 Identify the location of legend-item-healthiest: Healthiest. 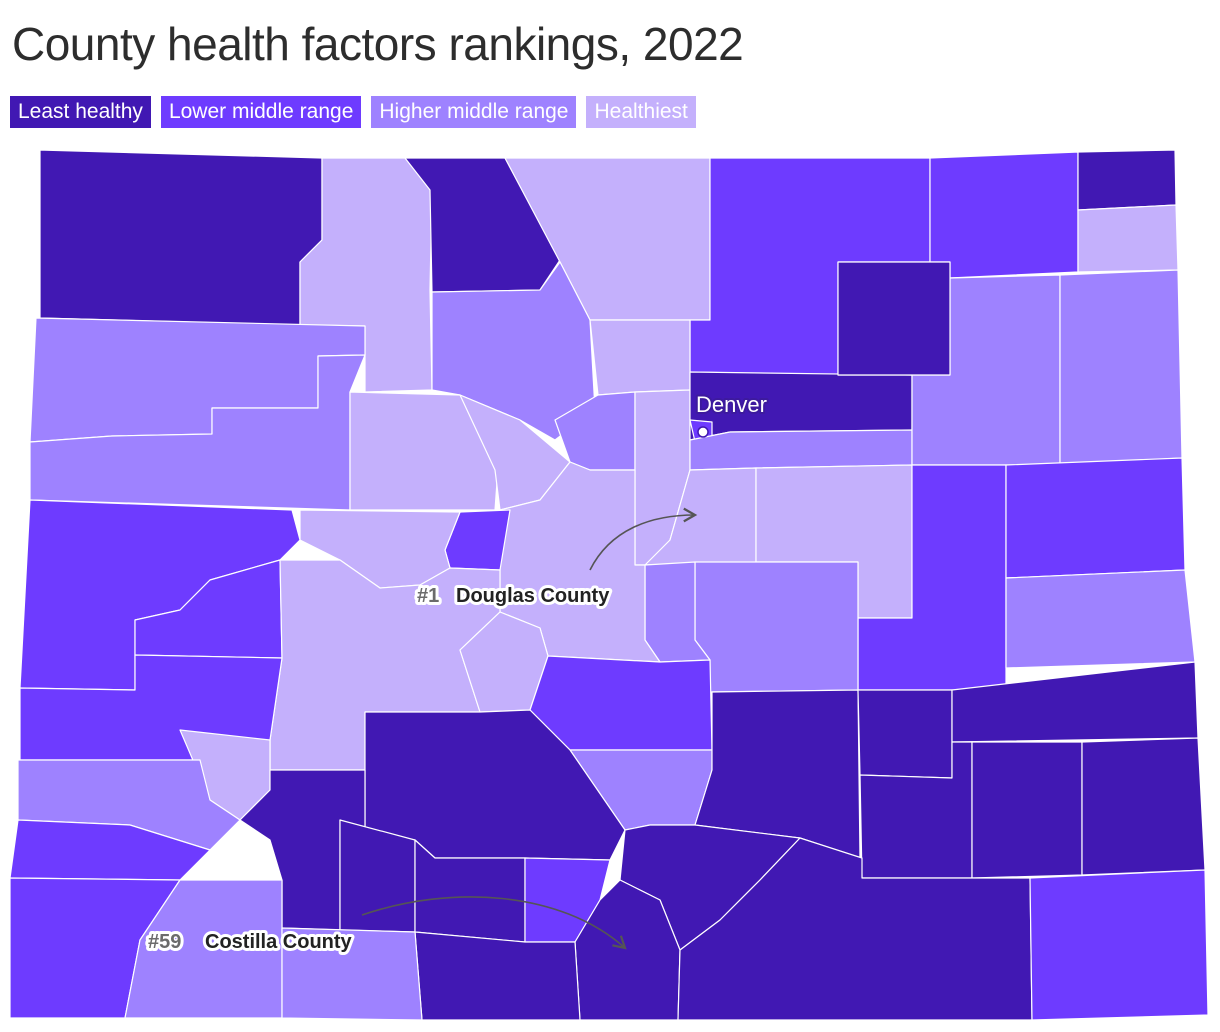
(641, 112).